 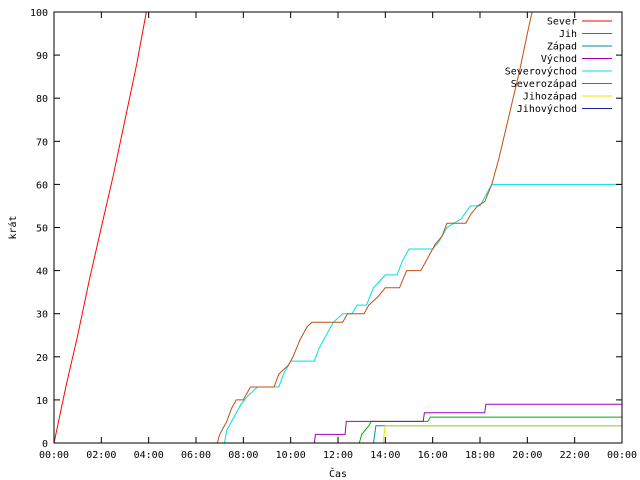 What do you see at coordinates (527, 455) in the screenshot?
I see `x-tick-label: 20:00` at bounding box center [527, 455].